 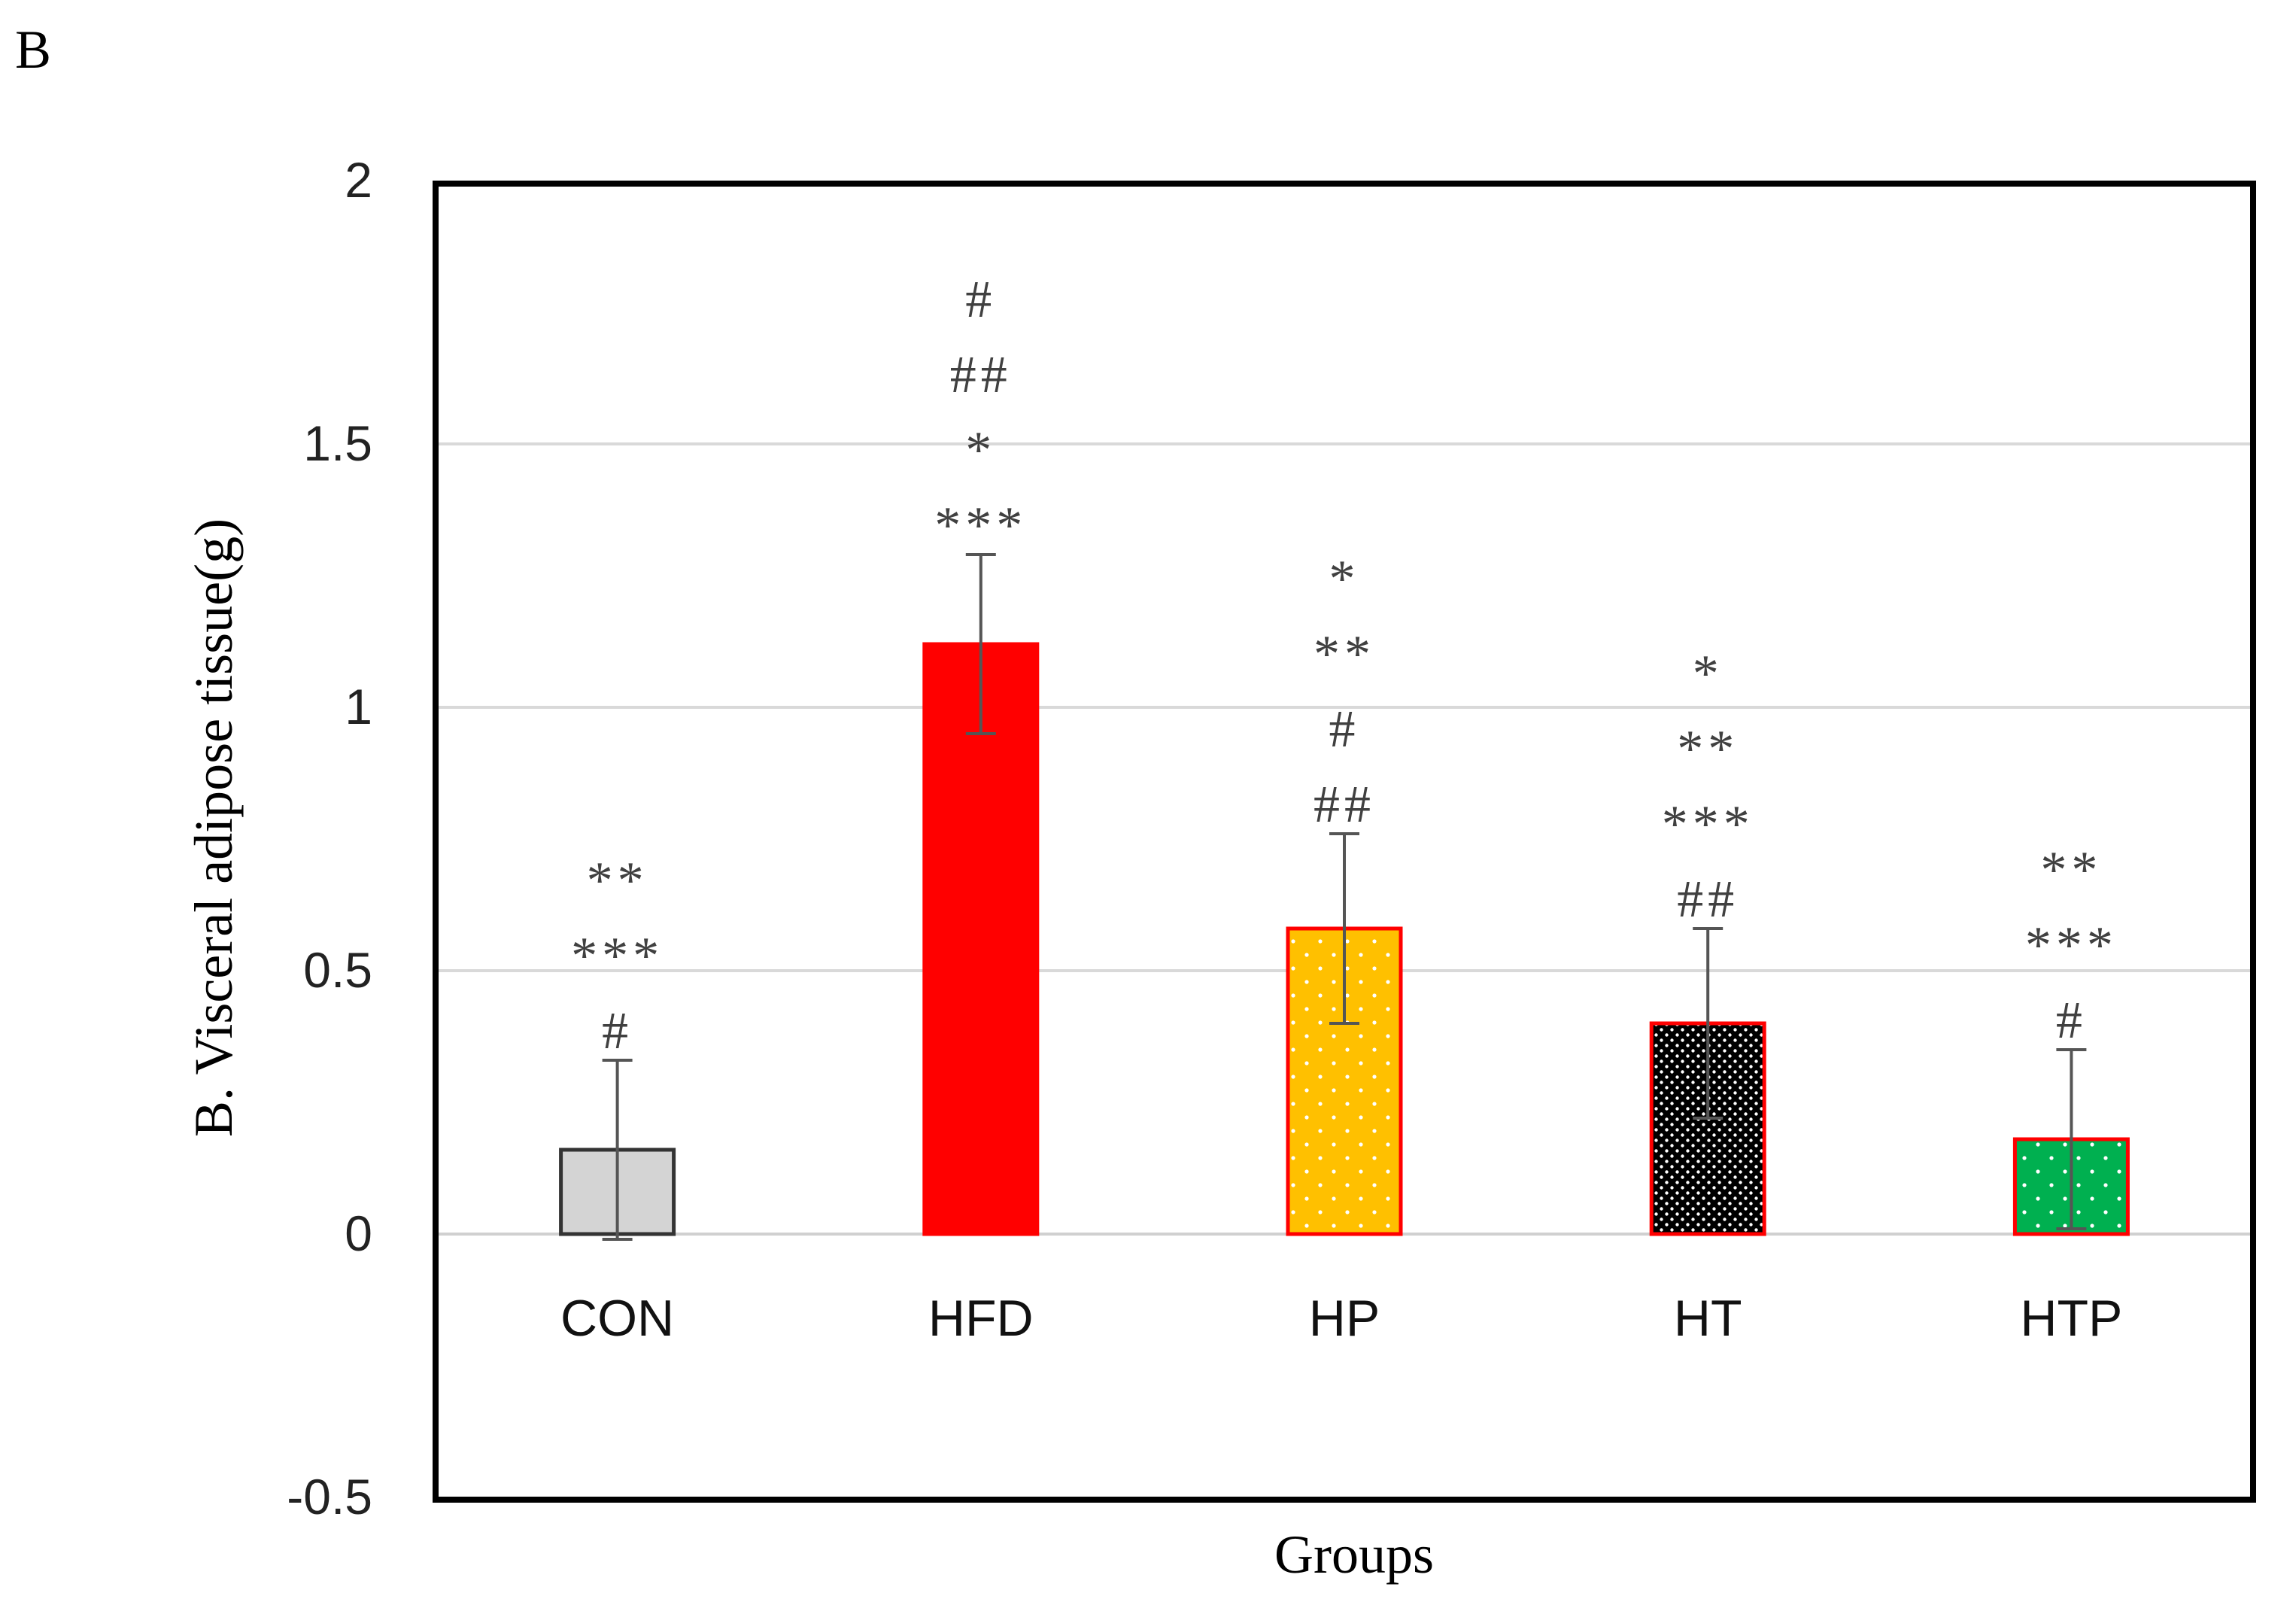 I want to click on y-tick-label: 1, so click(x=359, y=706).